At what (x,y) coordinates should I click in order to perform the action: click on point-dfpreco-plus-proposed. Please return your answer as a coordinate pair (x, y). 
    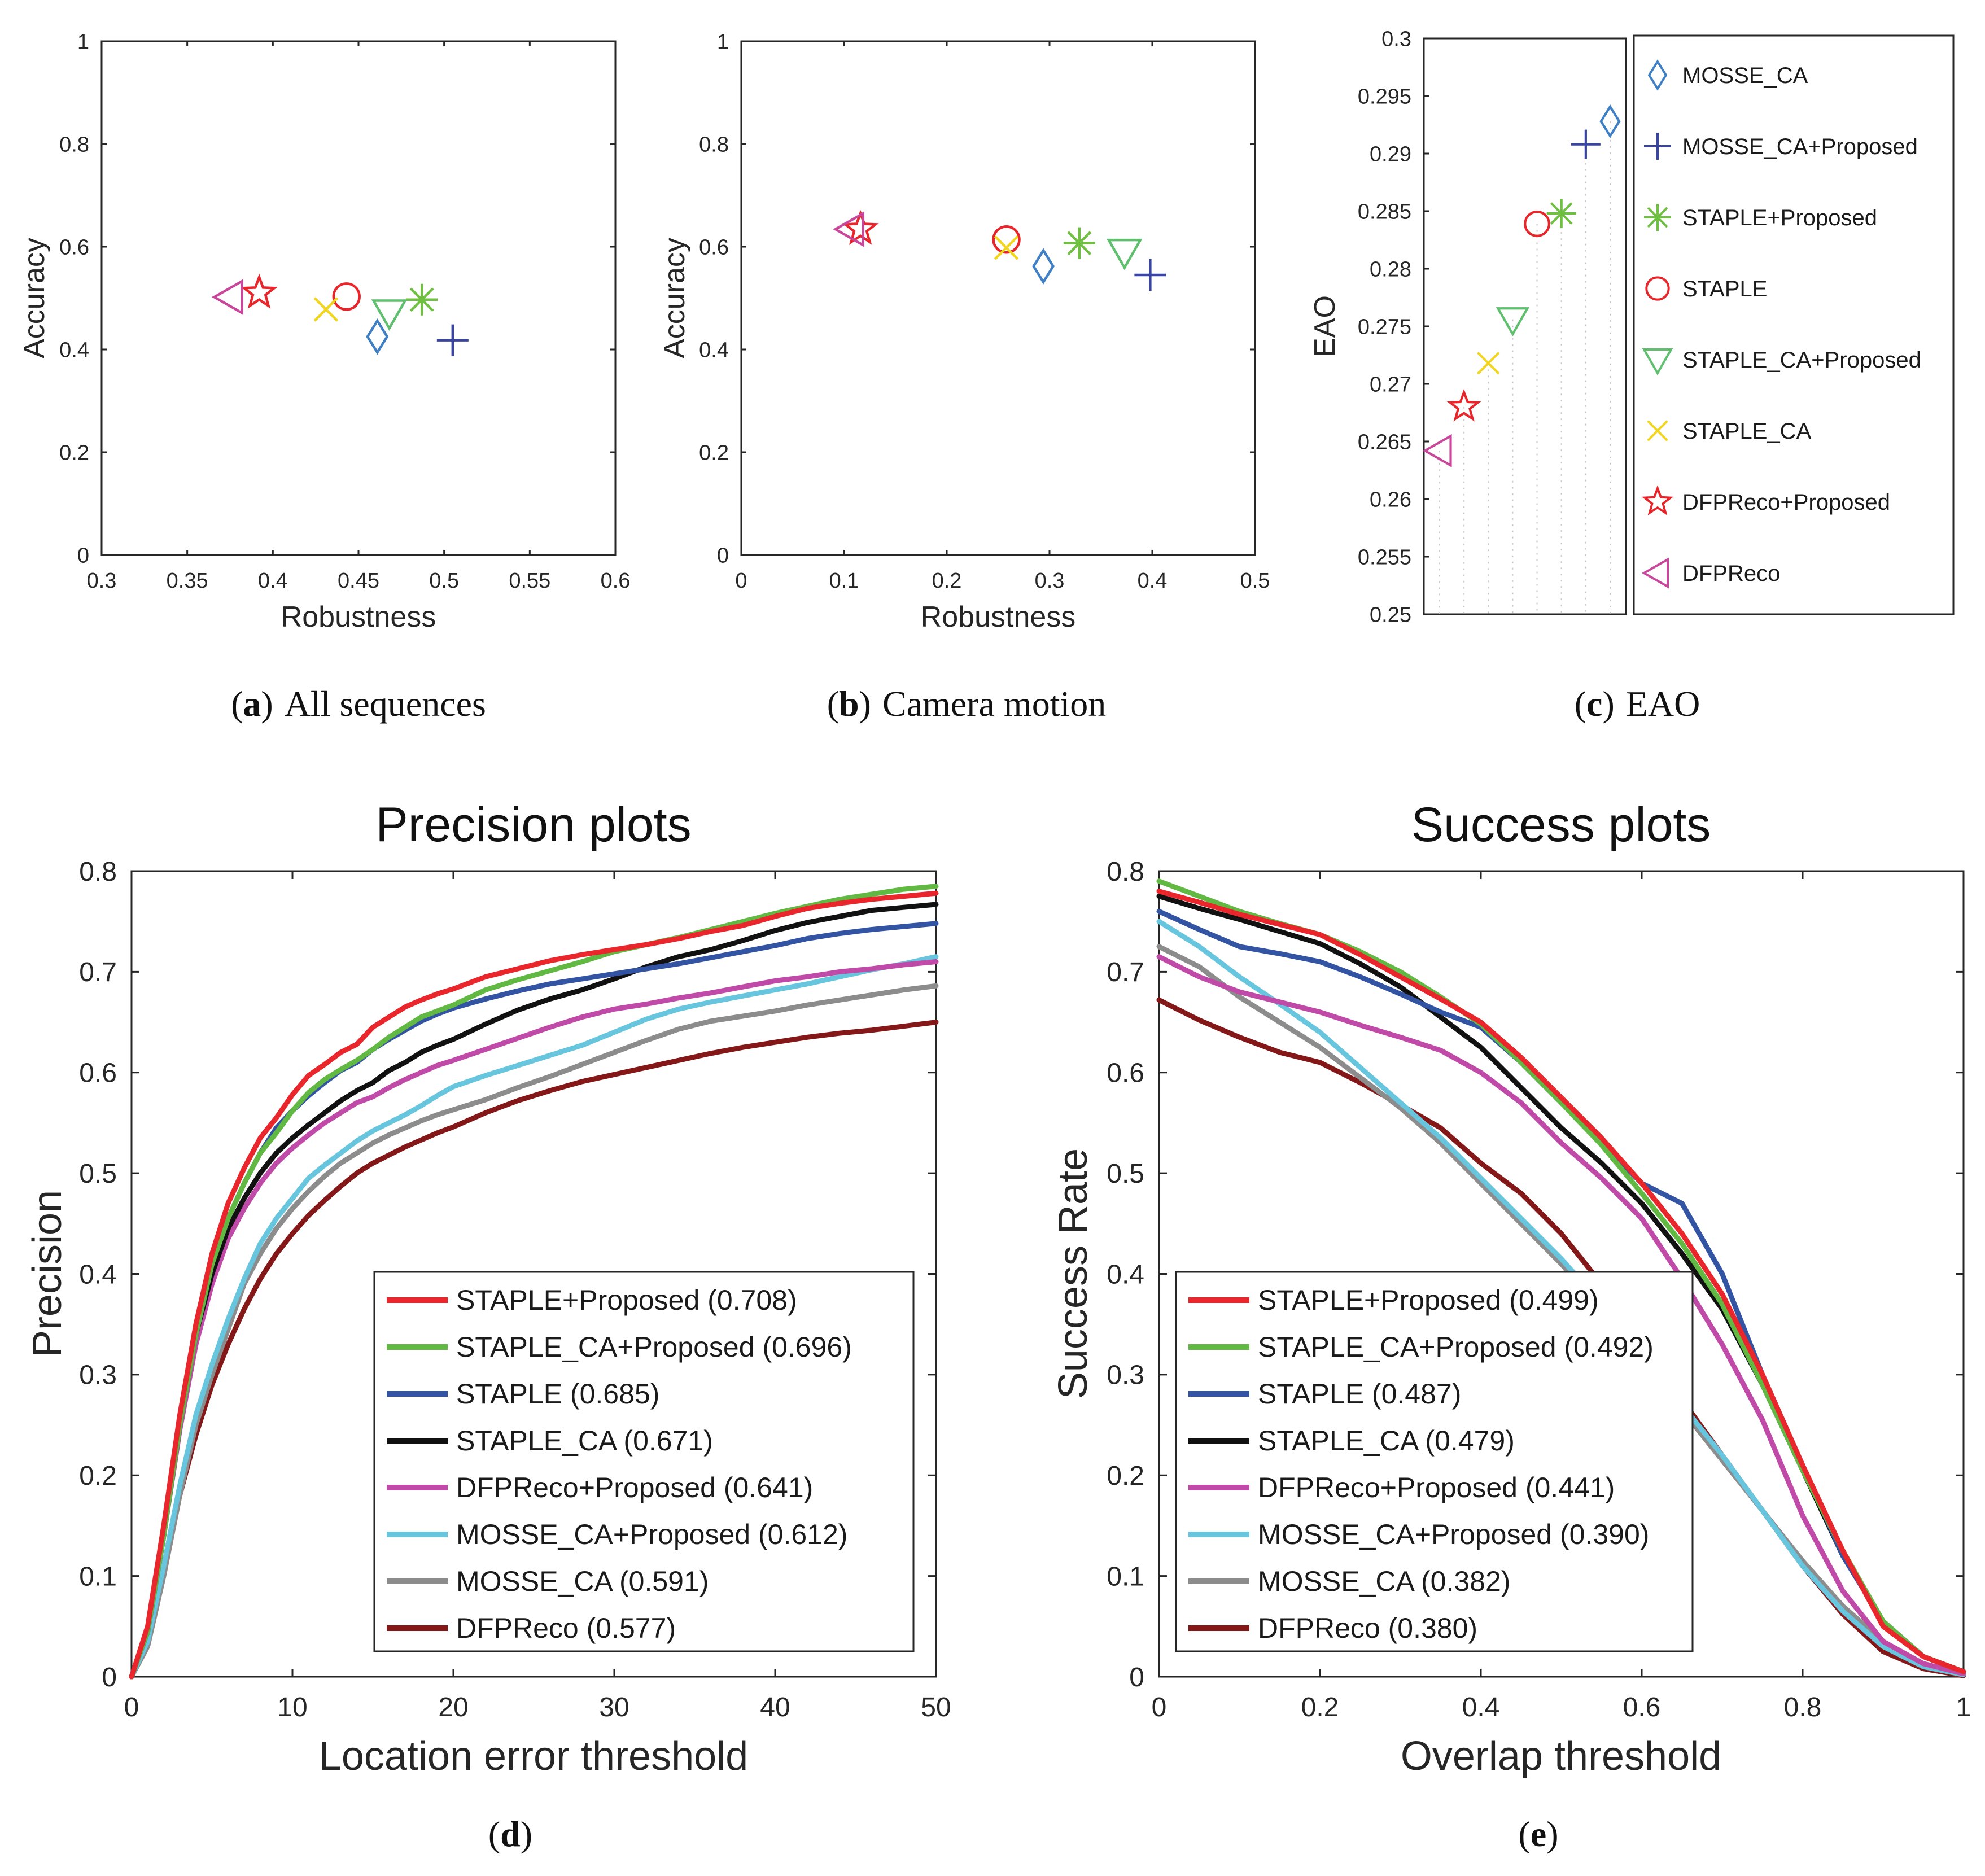
    Looking at the image, I should click on (259, 291).